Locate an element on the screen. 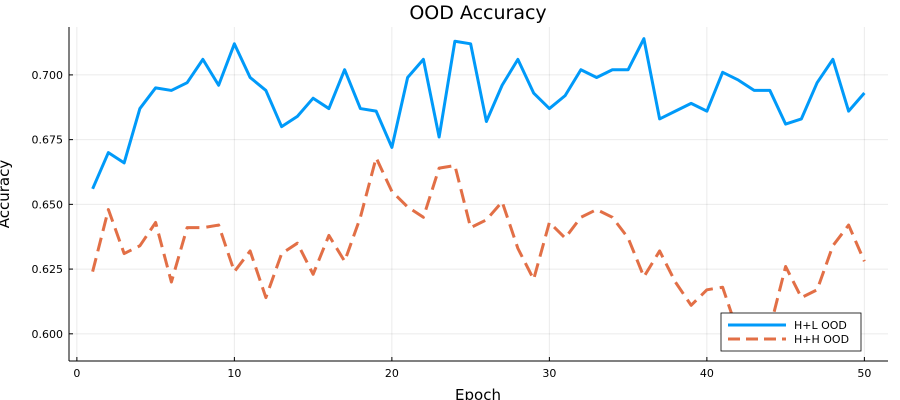  y-tick-label: 0.650 is located at coordinates (48, 204).